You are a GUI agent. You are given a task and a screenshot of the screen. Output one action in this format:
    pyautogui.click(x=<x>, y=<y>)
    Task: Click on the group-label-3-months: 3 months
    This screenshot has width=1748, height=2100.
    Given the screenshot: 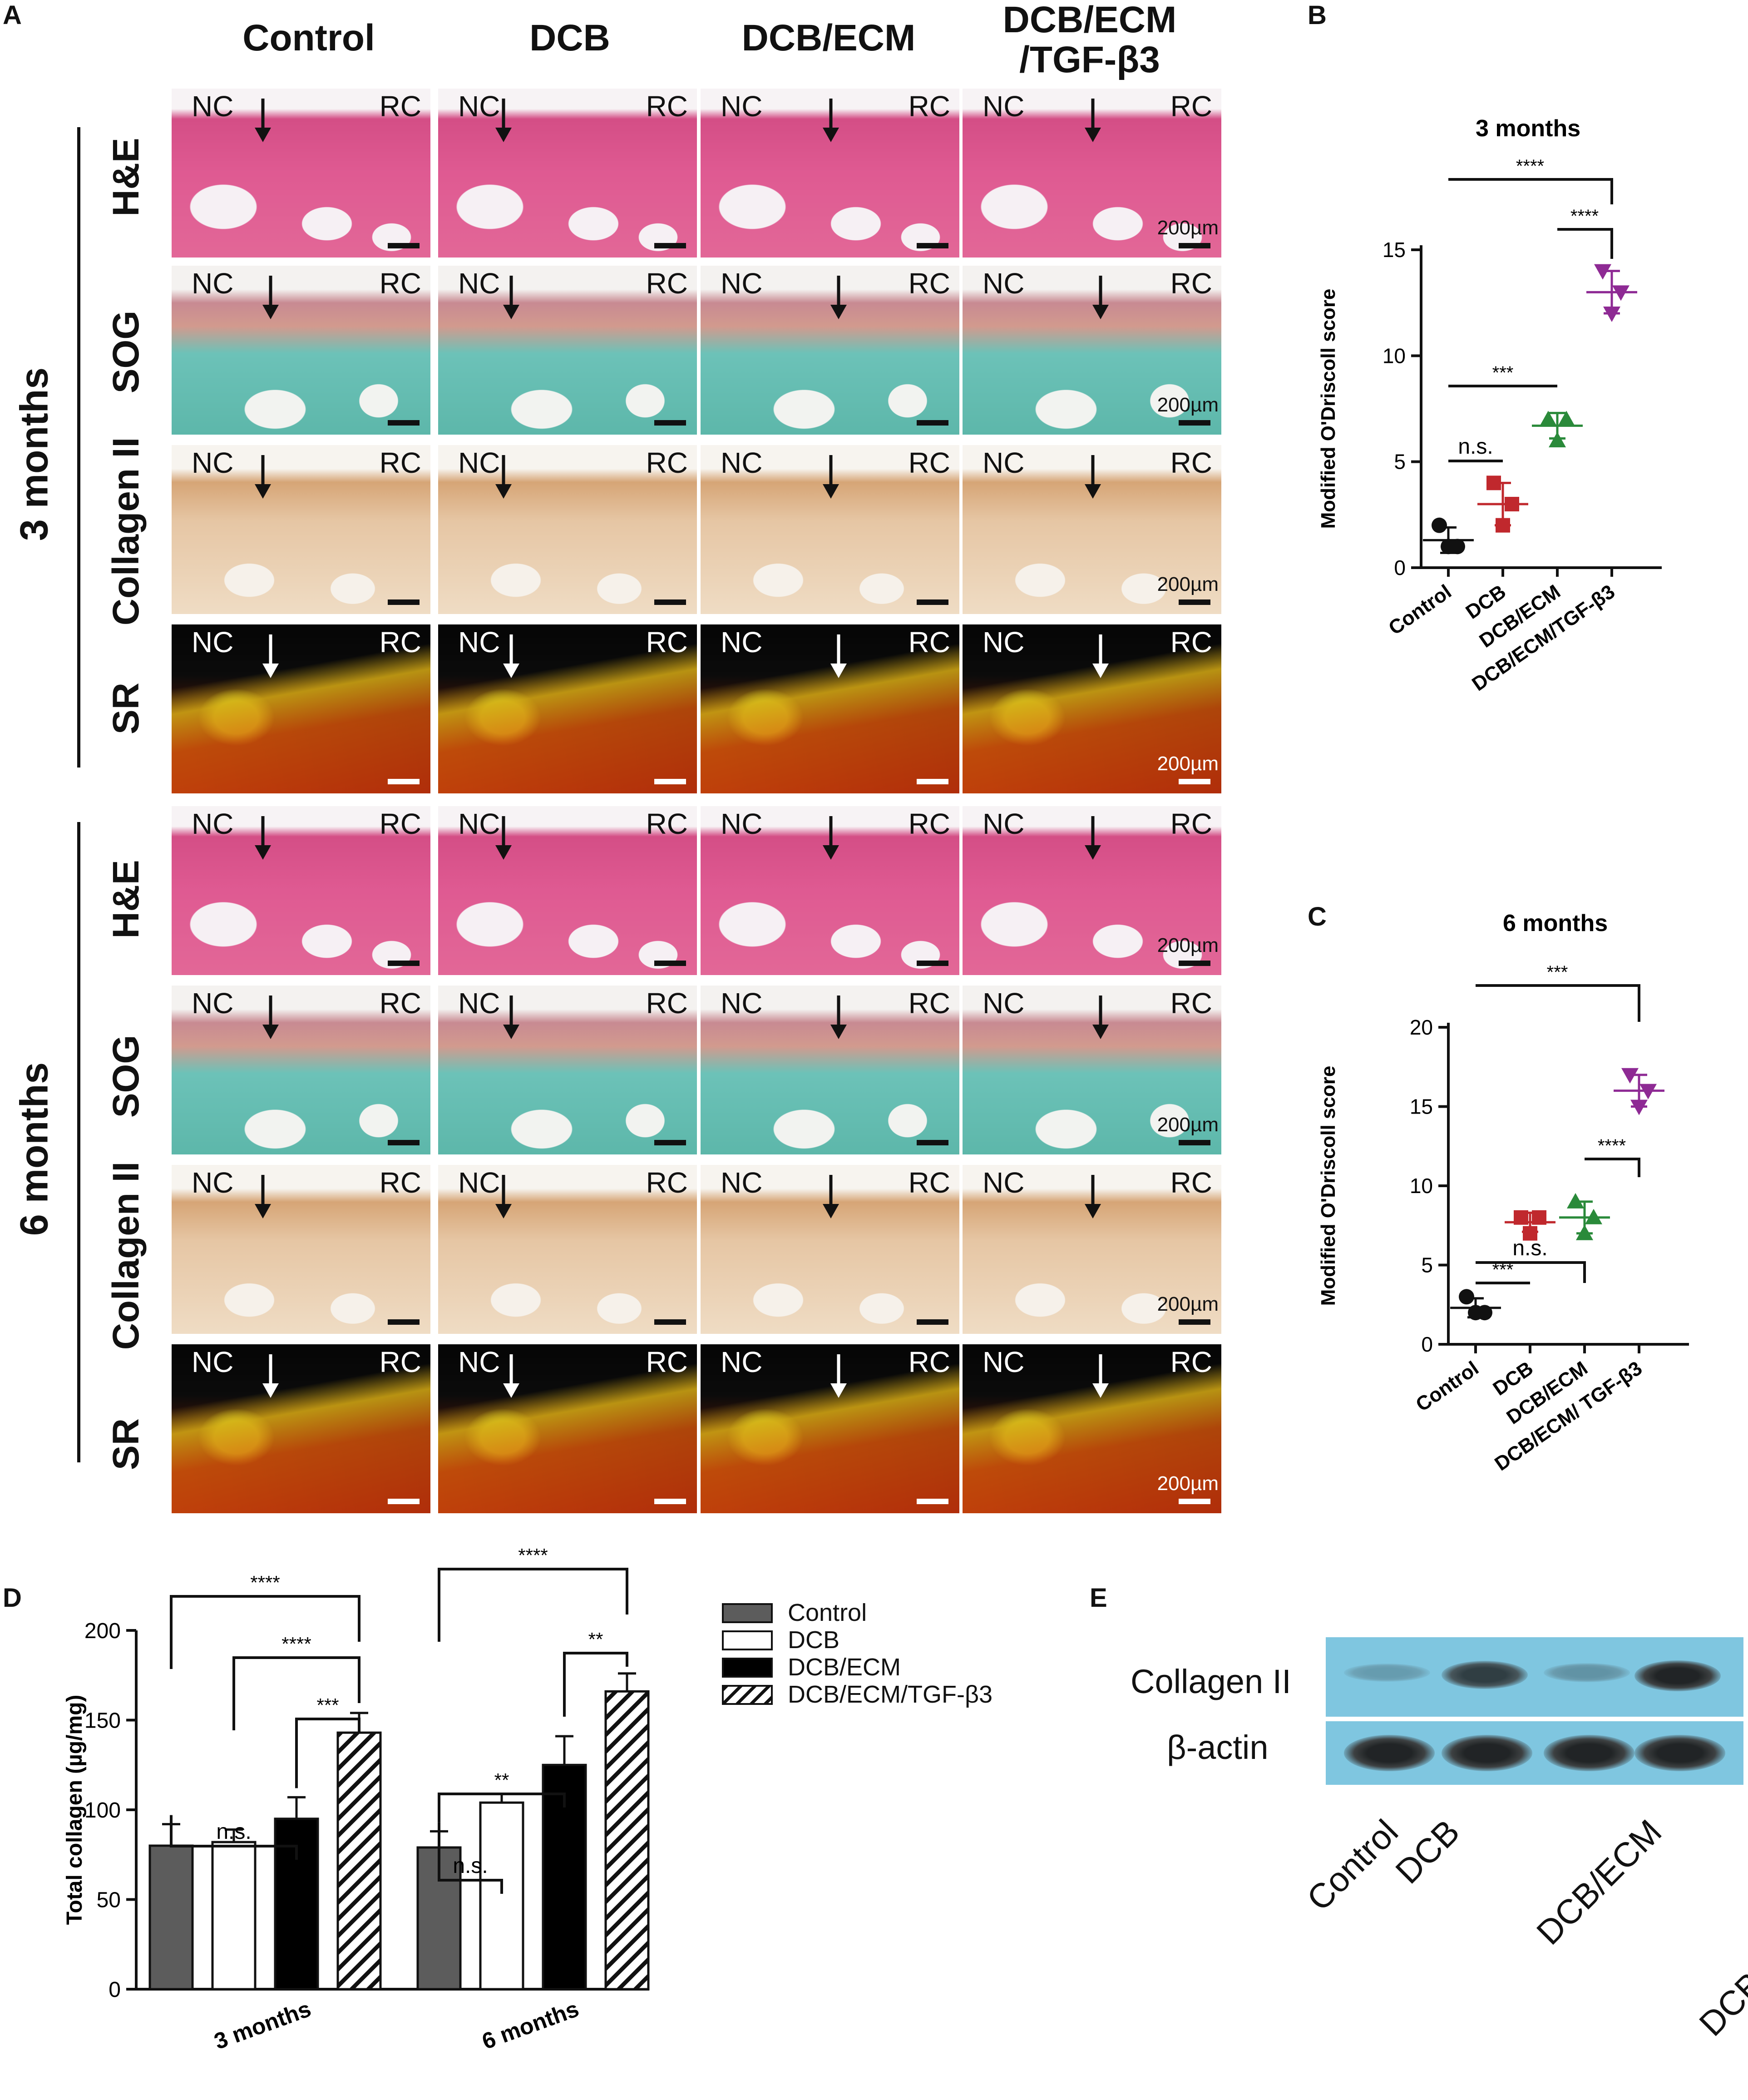 What is the action you would take?
    pyautogui.click(x=34, y=454)
    